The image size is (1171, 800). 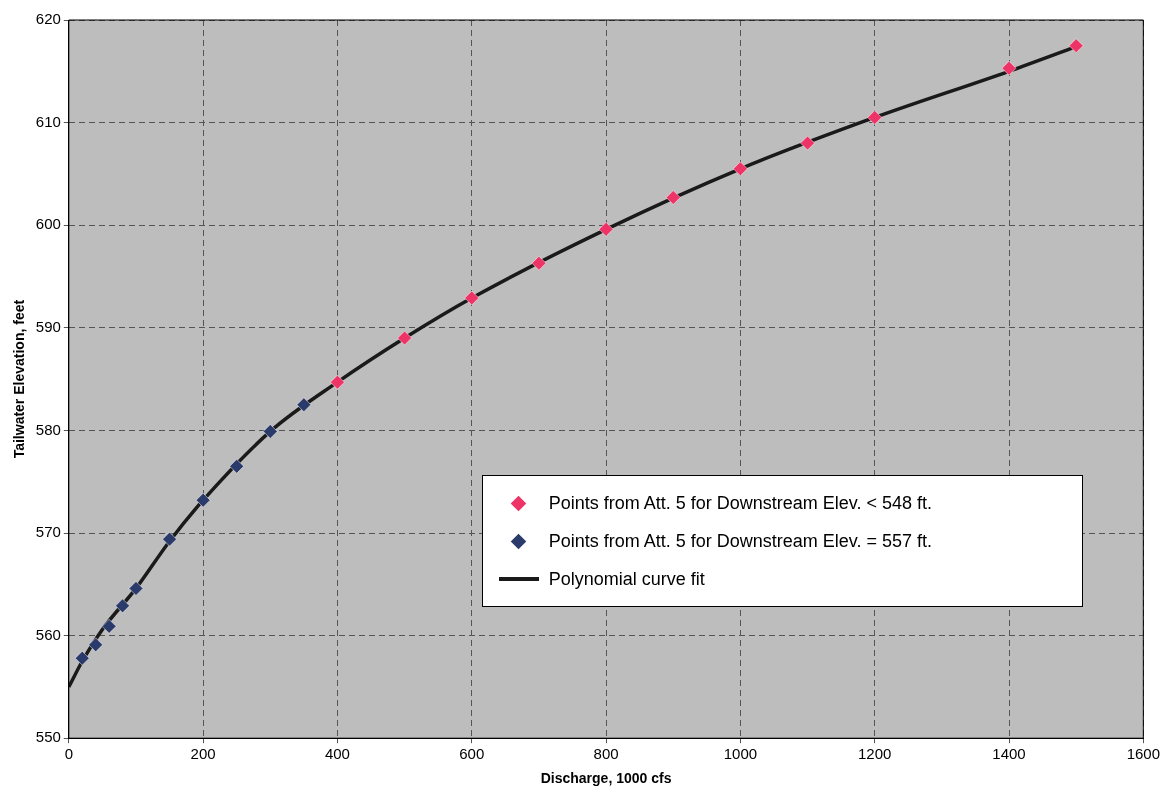 I want to click on legend-label: Points from Att. 5 for Downstream Elev. = 557 ft., so click(x=740, y=541).